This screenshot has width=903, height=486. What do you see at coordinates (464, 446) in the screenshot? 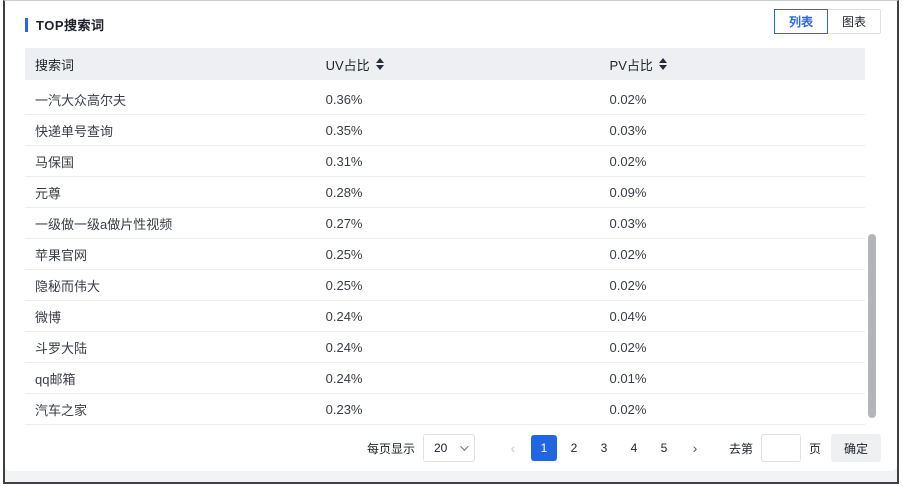
I see `chevron-down-icon` at bounding box center [464, 446].